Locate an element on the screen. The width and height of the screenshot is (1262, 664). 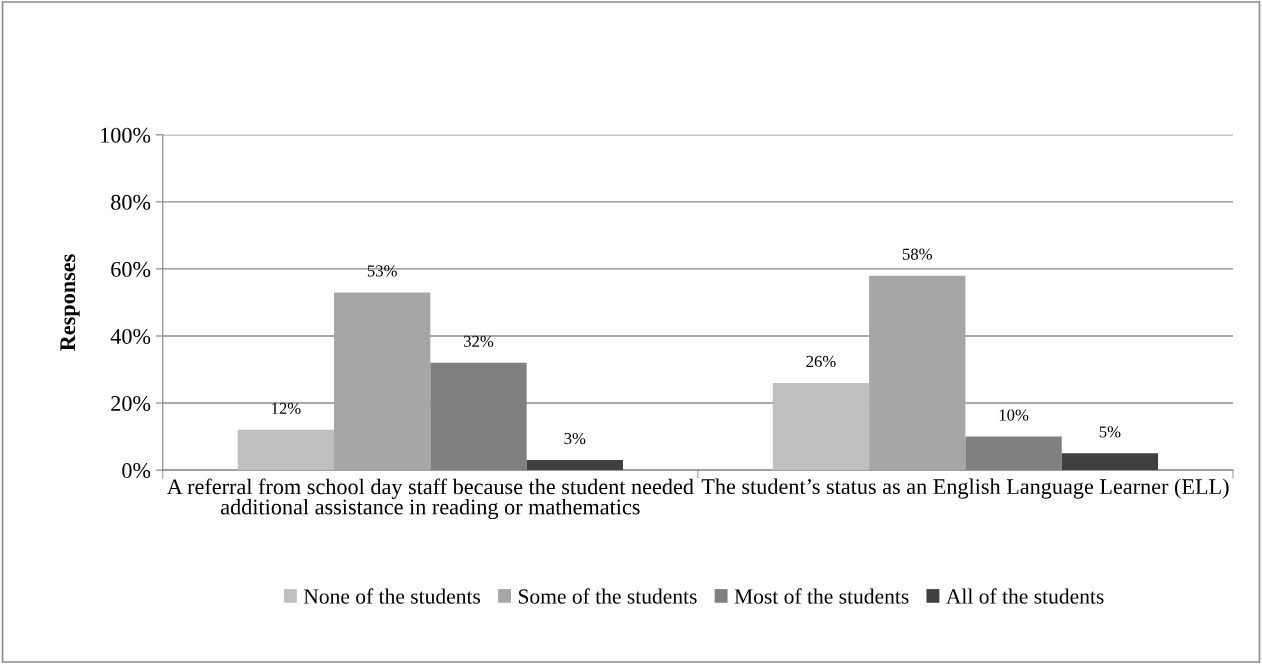
y-tick-label: 80% is located at coordinates (131, 202).